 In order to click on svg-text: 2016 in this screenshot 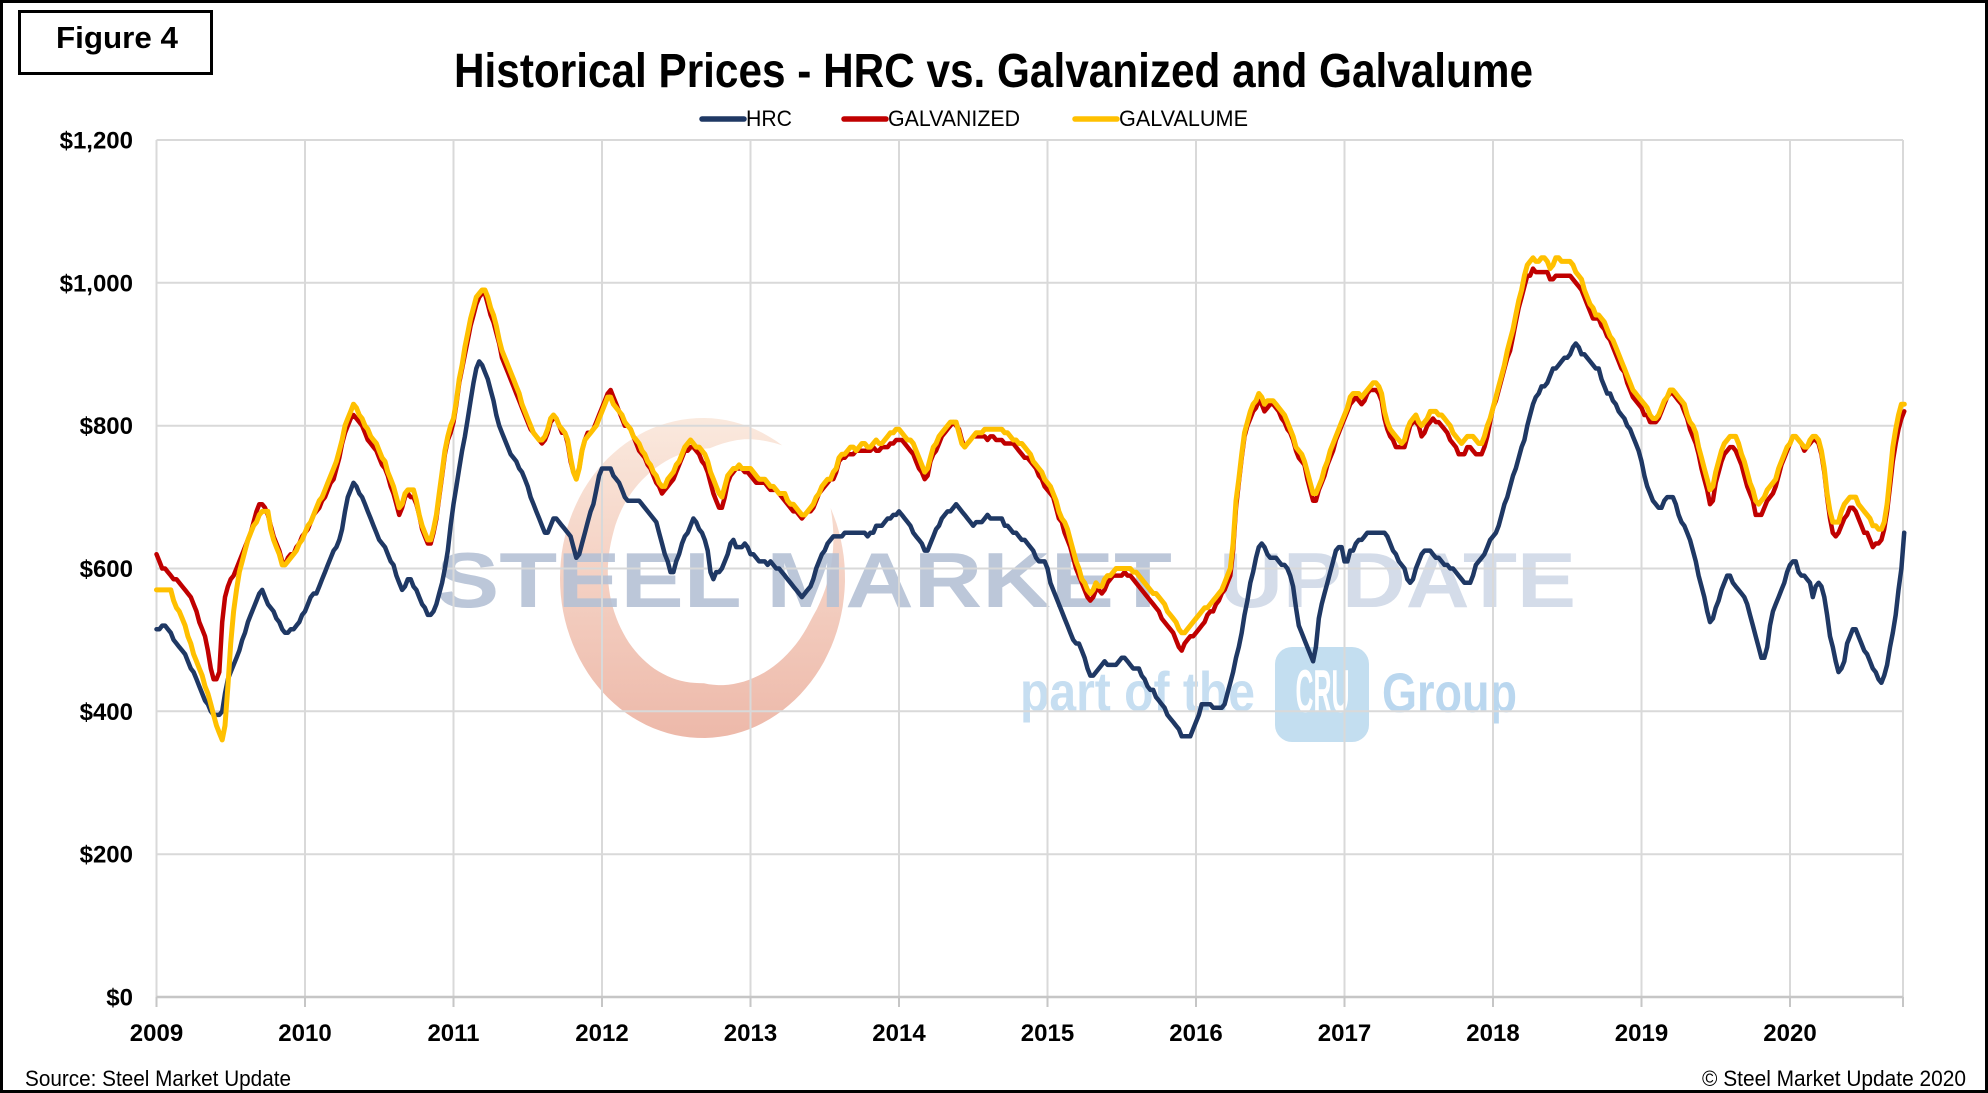, I will do `click(1195, 1033)`.